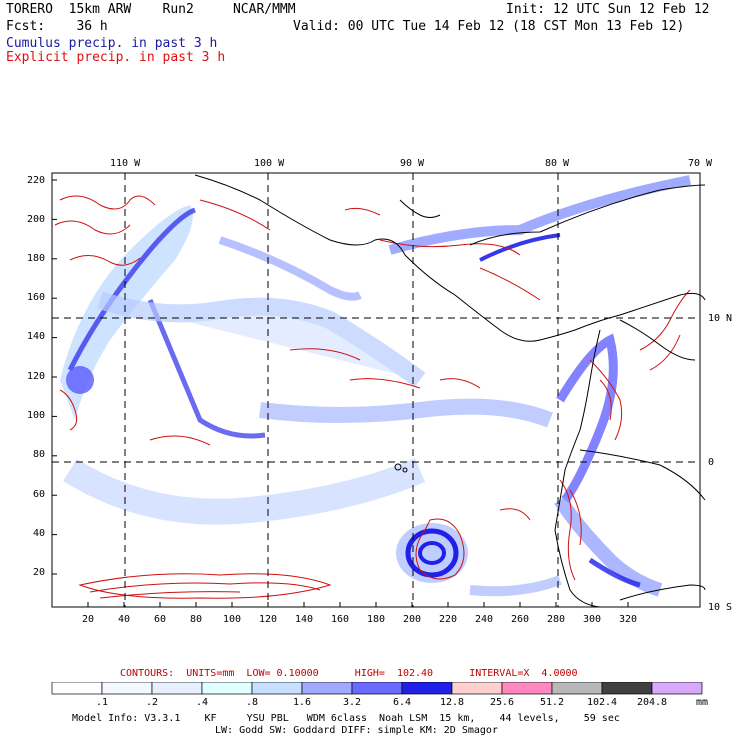 The width and height of the screenshot is (740, 740). I want to click on lon-label-100w: 100 W, so click(269, 163).